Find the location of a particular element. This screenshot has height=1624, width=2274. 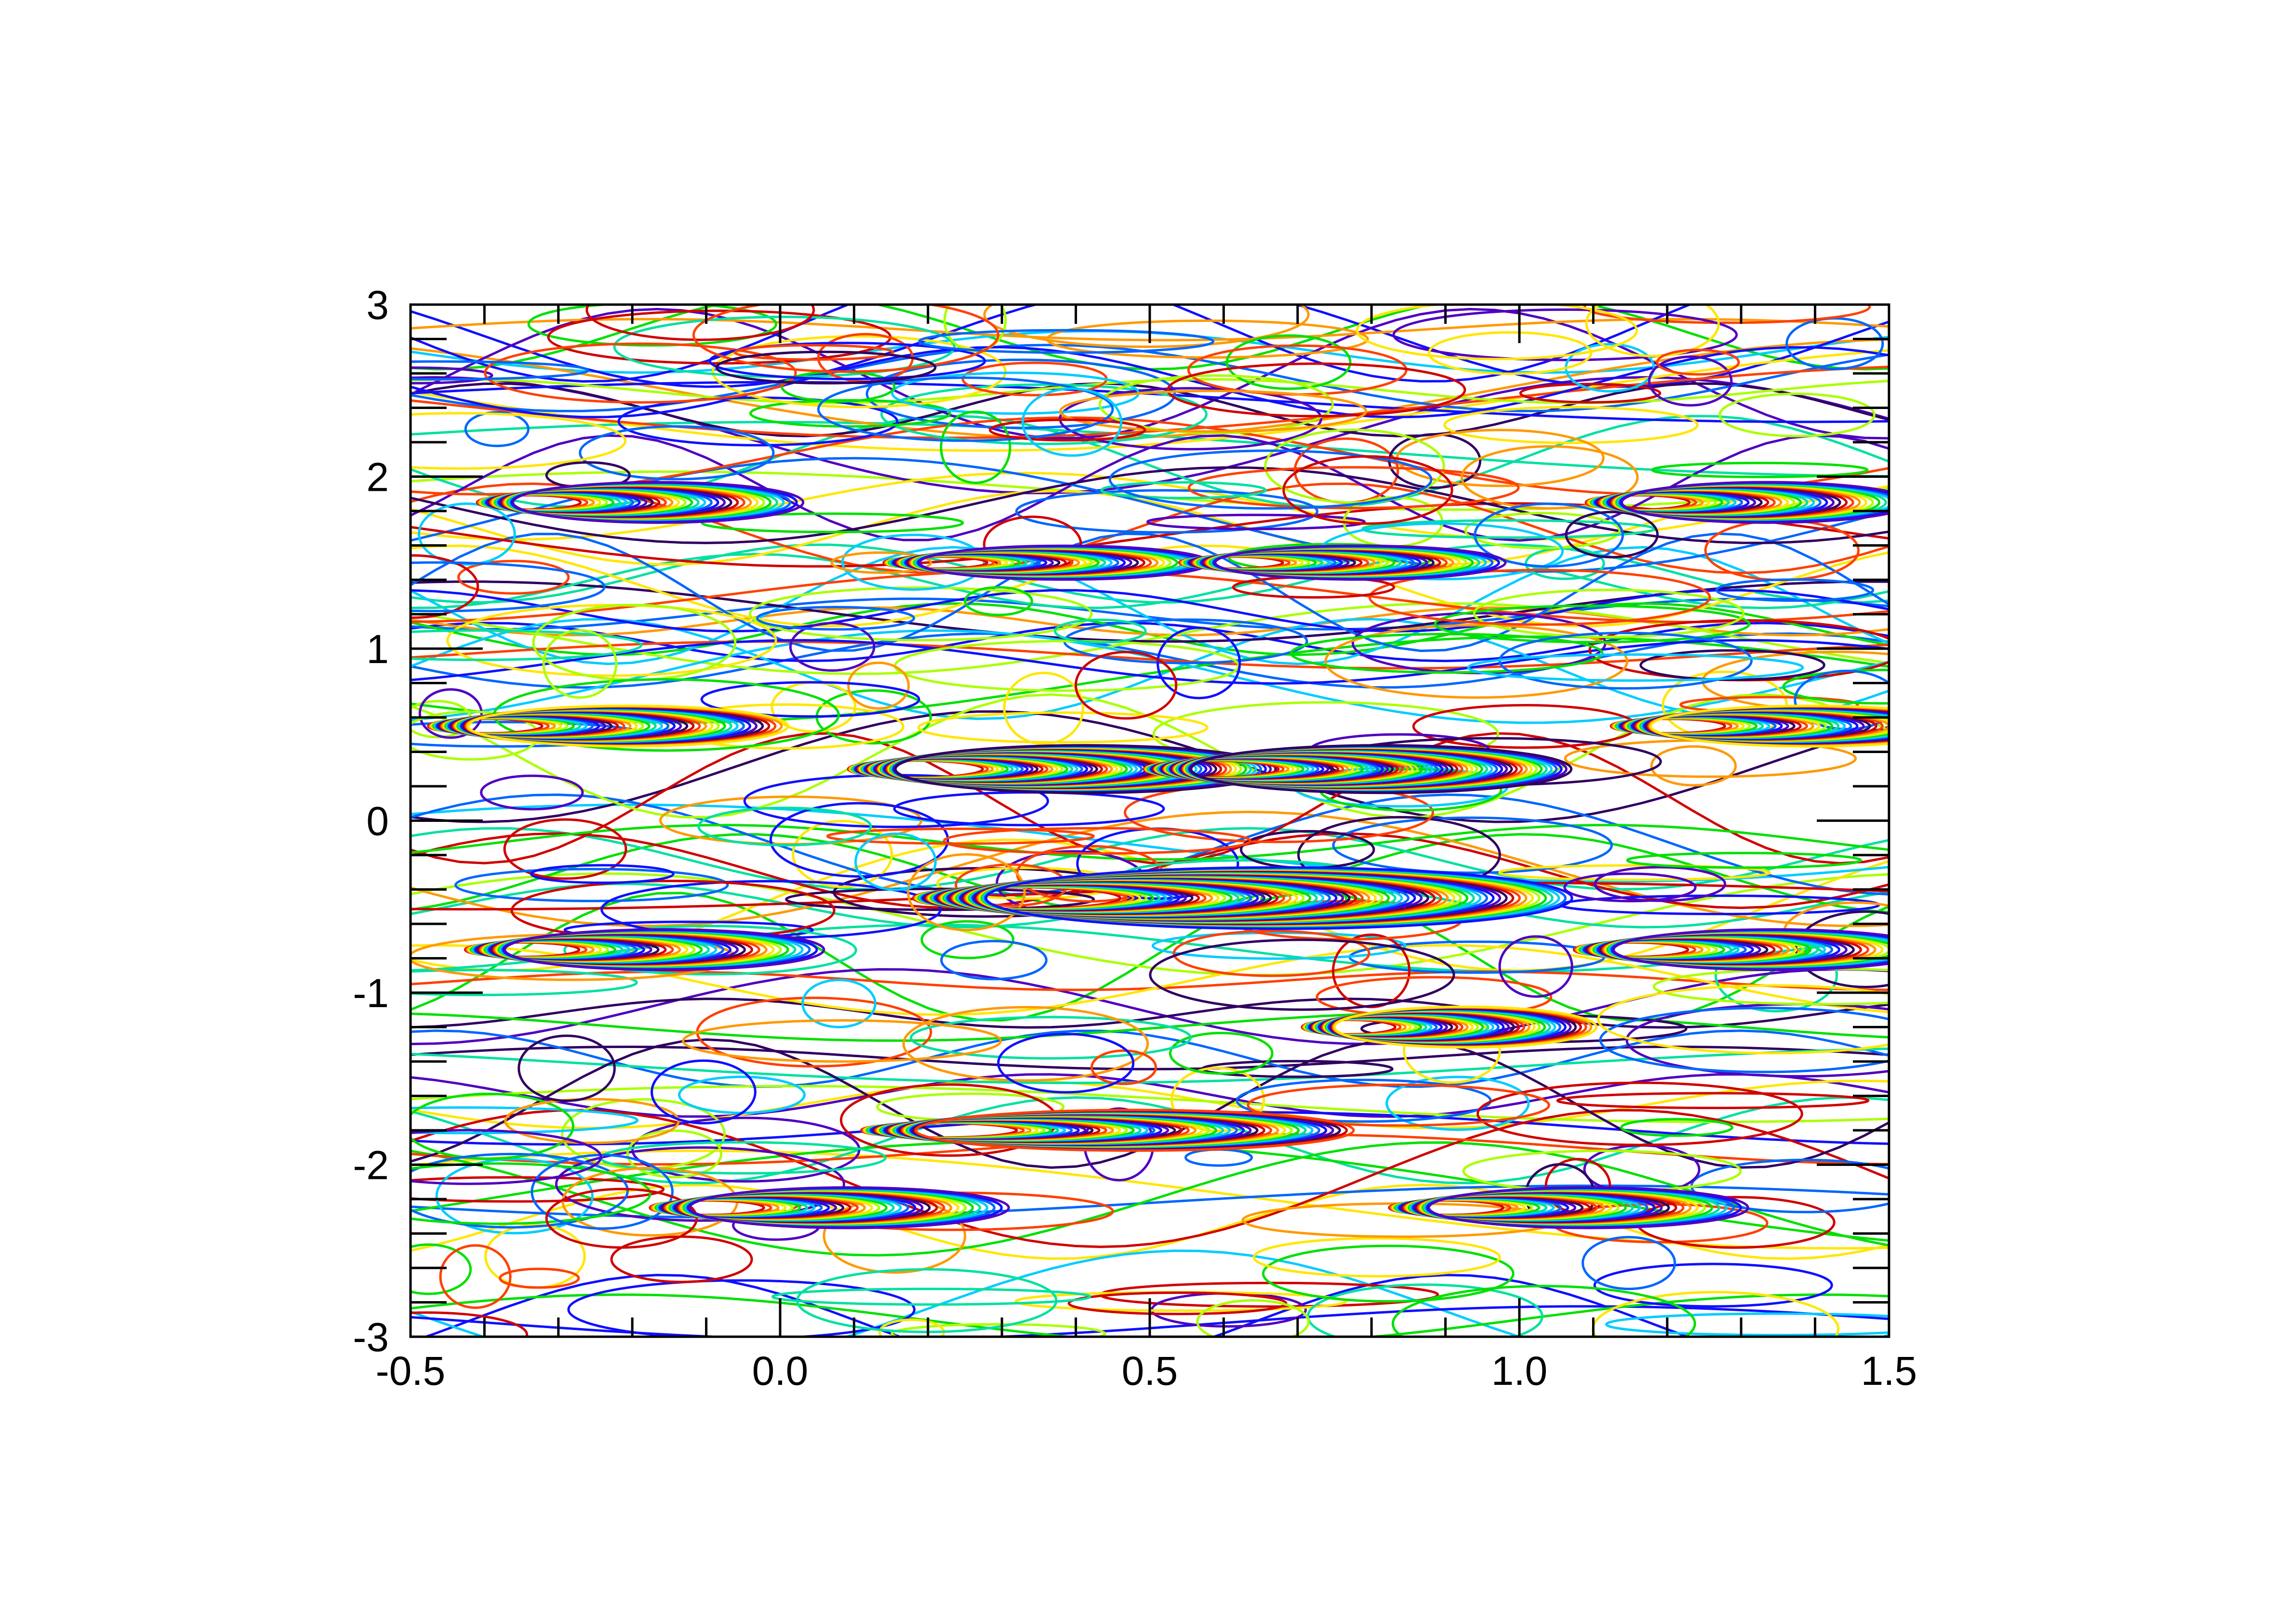

y-tick-label: -2 is located at coordinates (371, 1165).